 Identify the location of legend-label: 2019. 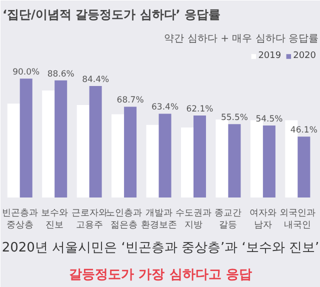
(270, 56).